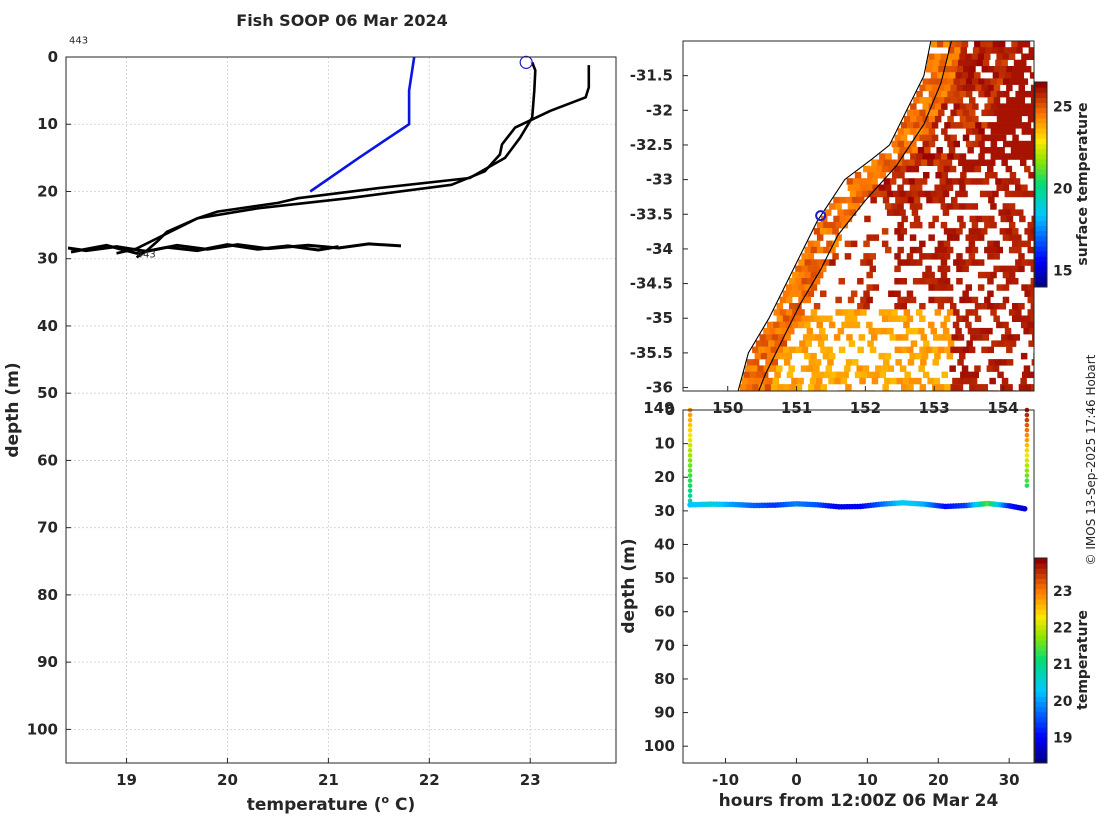 This screenshot has width=1100, height=820. I want to click on vessel-position-marker, so click(821, 216).